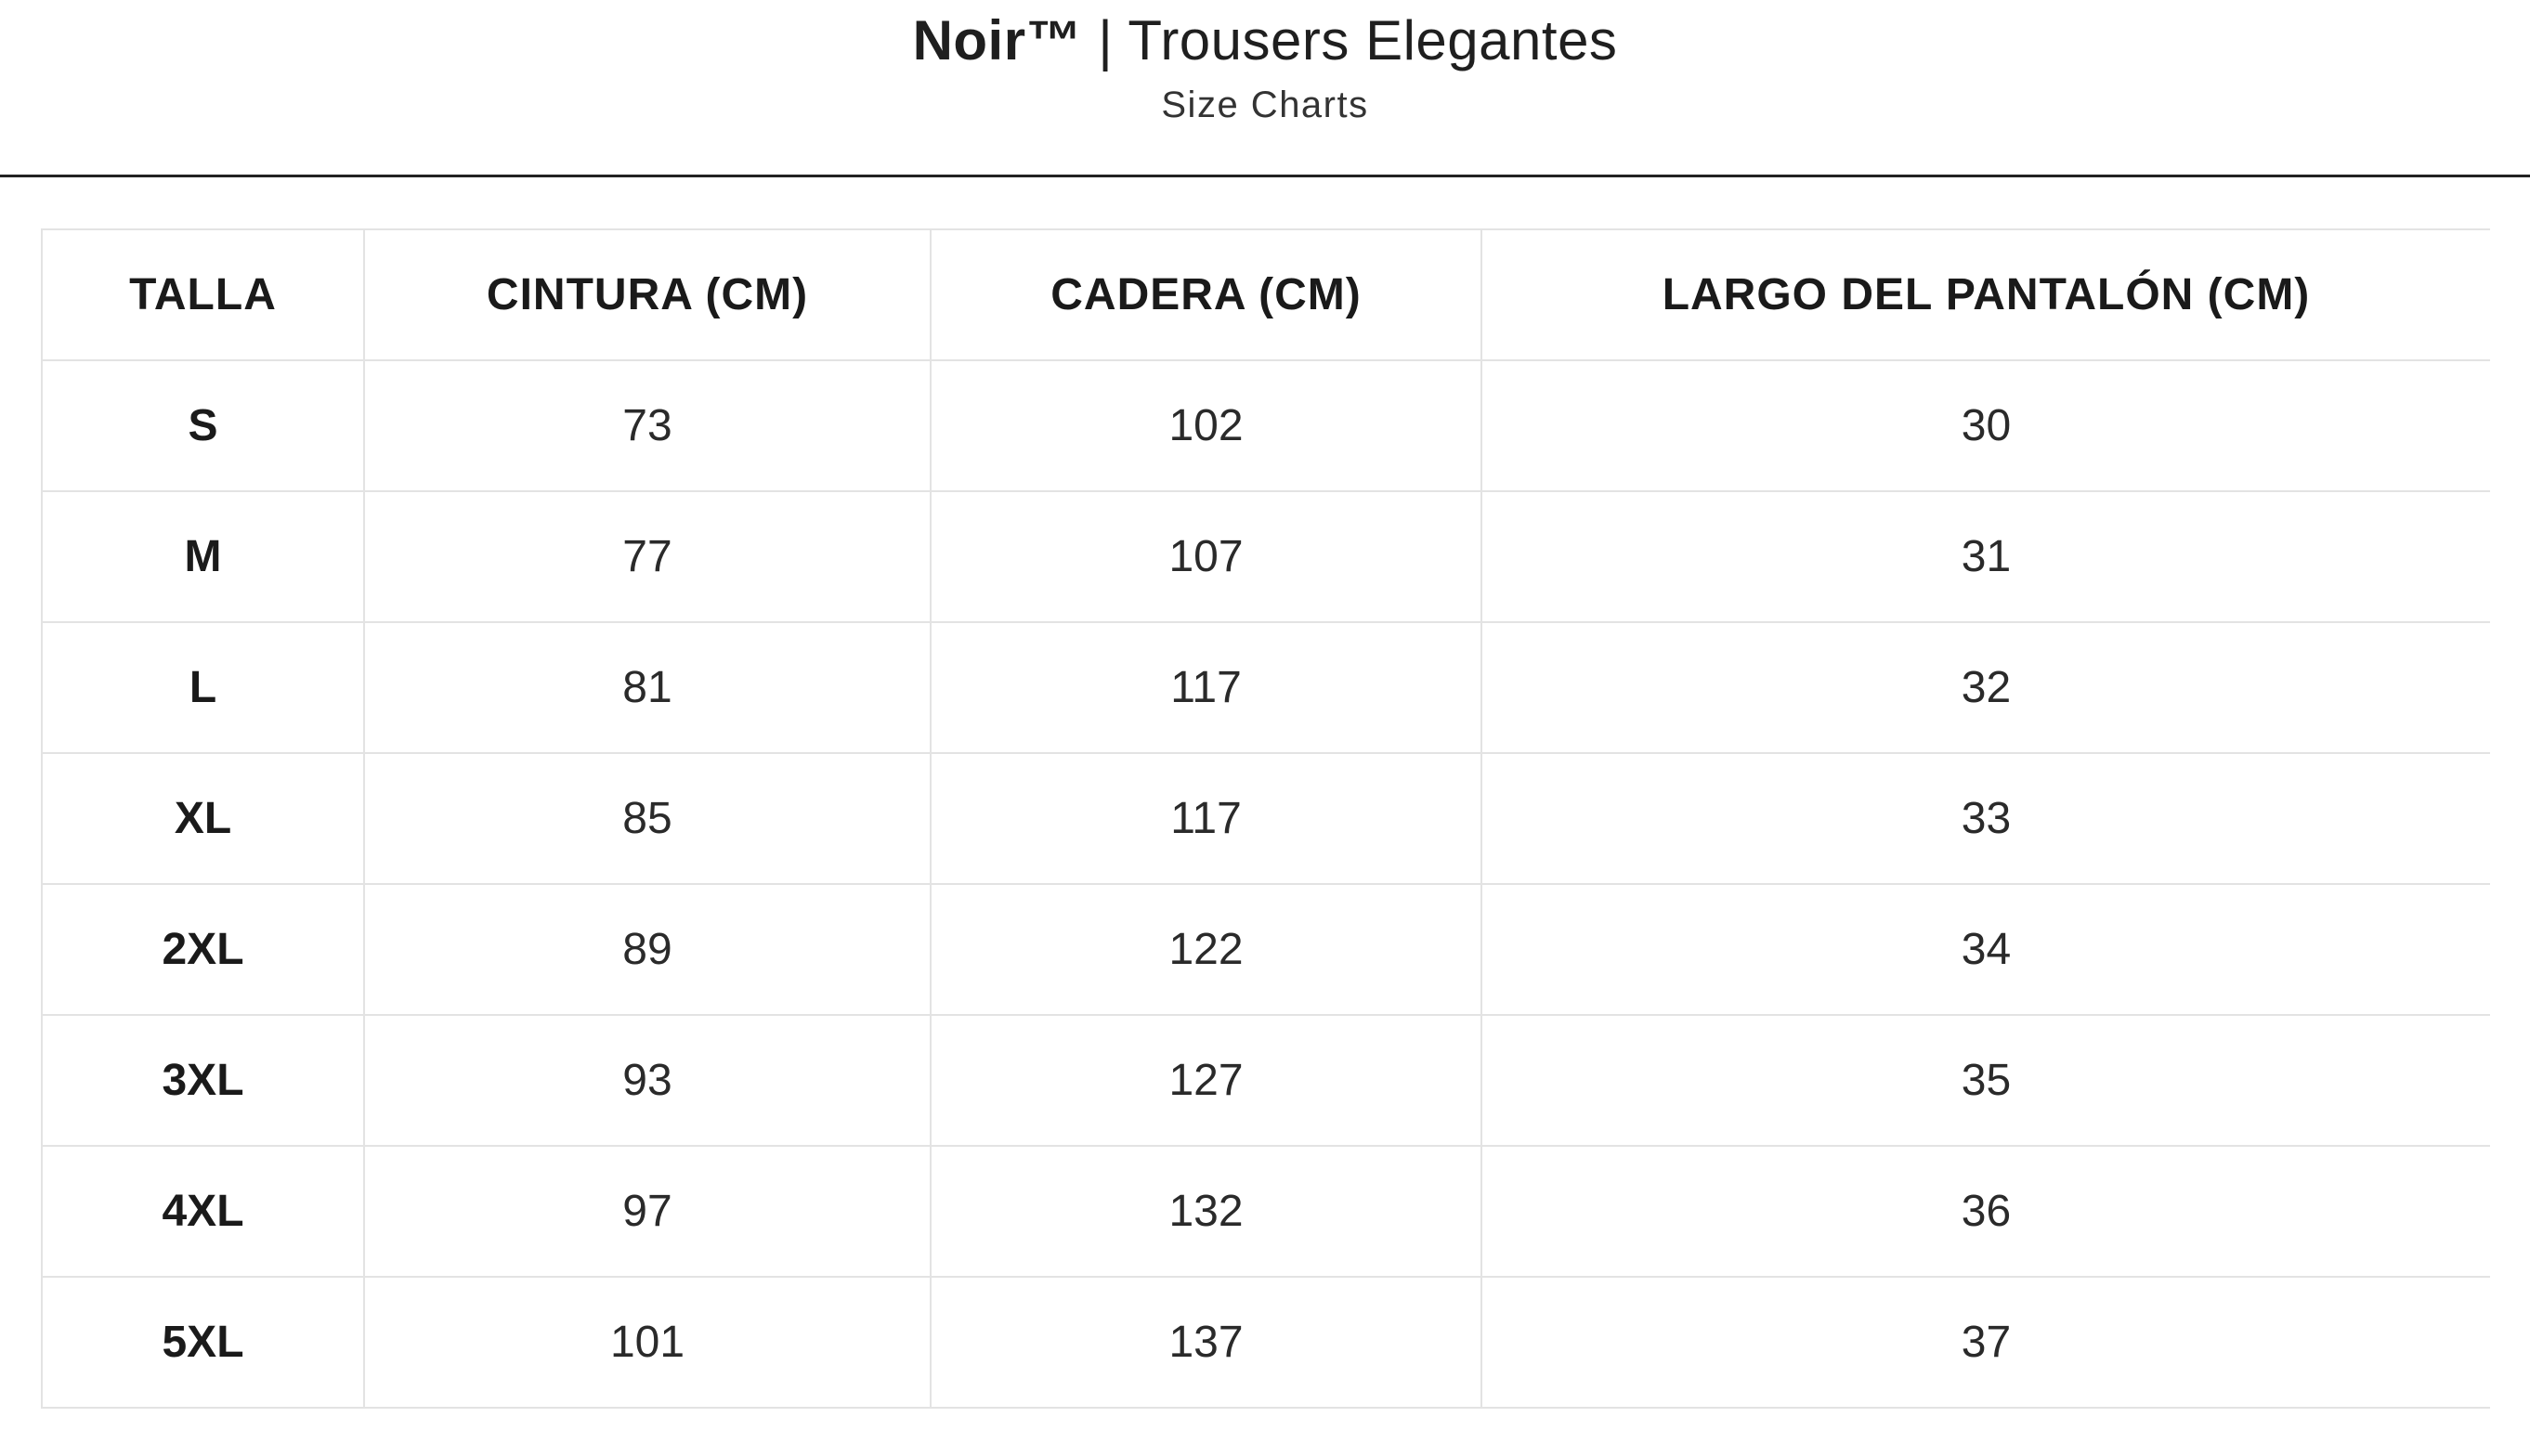 This screenshot has width=2530, height=1456. I want to click on column-header-cintura: CINTURA (CM), so click(647, 294).